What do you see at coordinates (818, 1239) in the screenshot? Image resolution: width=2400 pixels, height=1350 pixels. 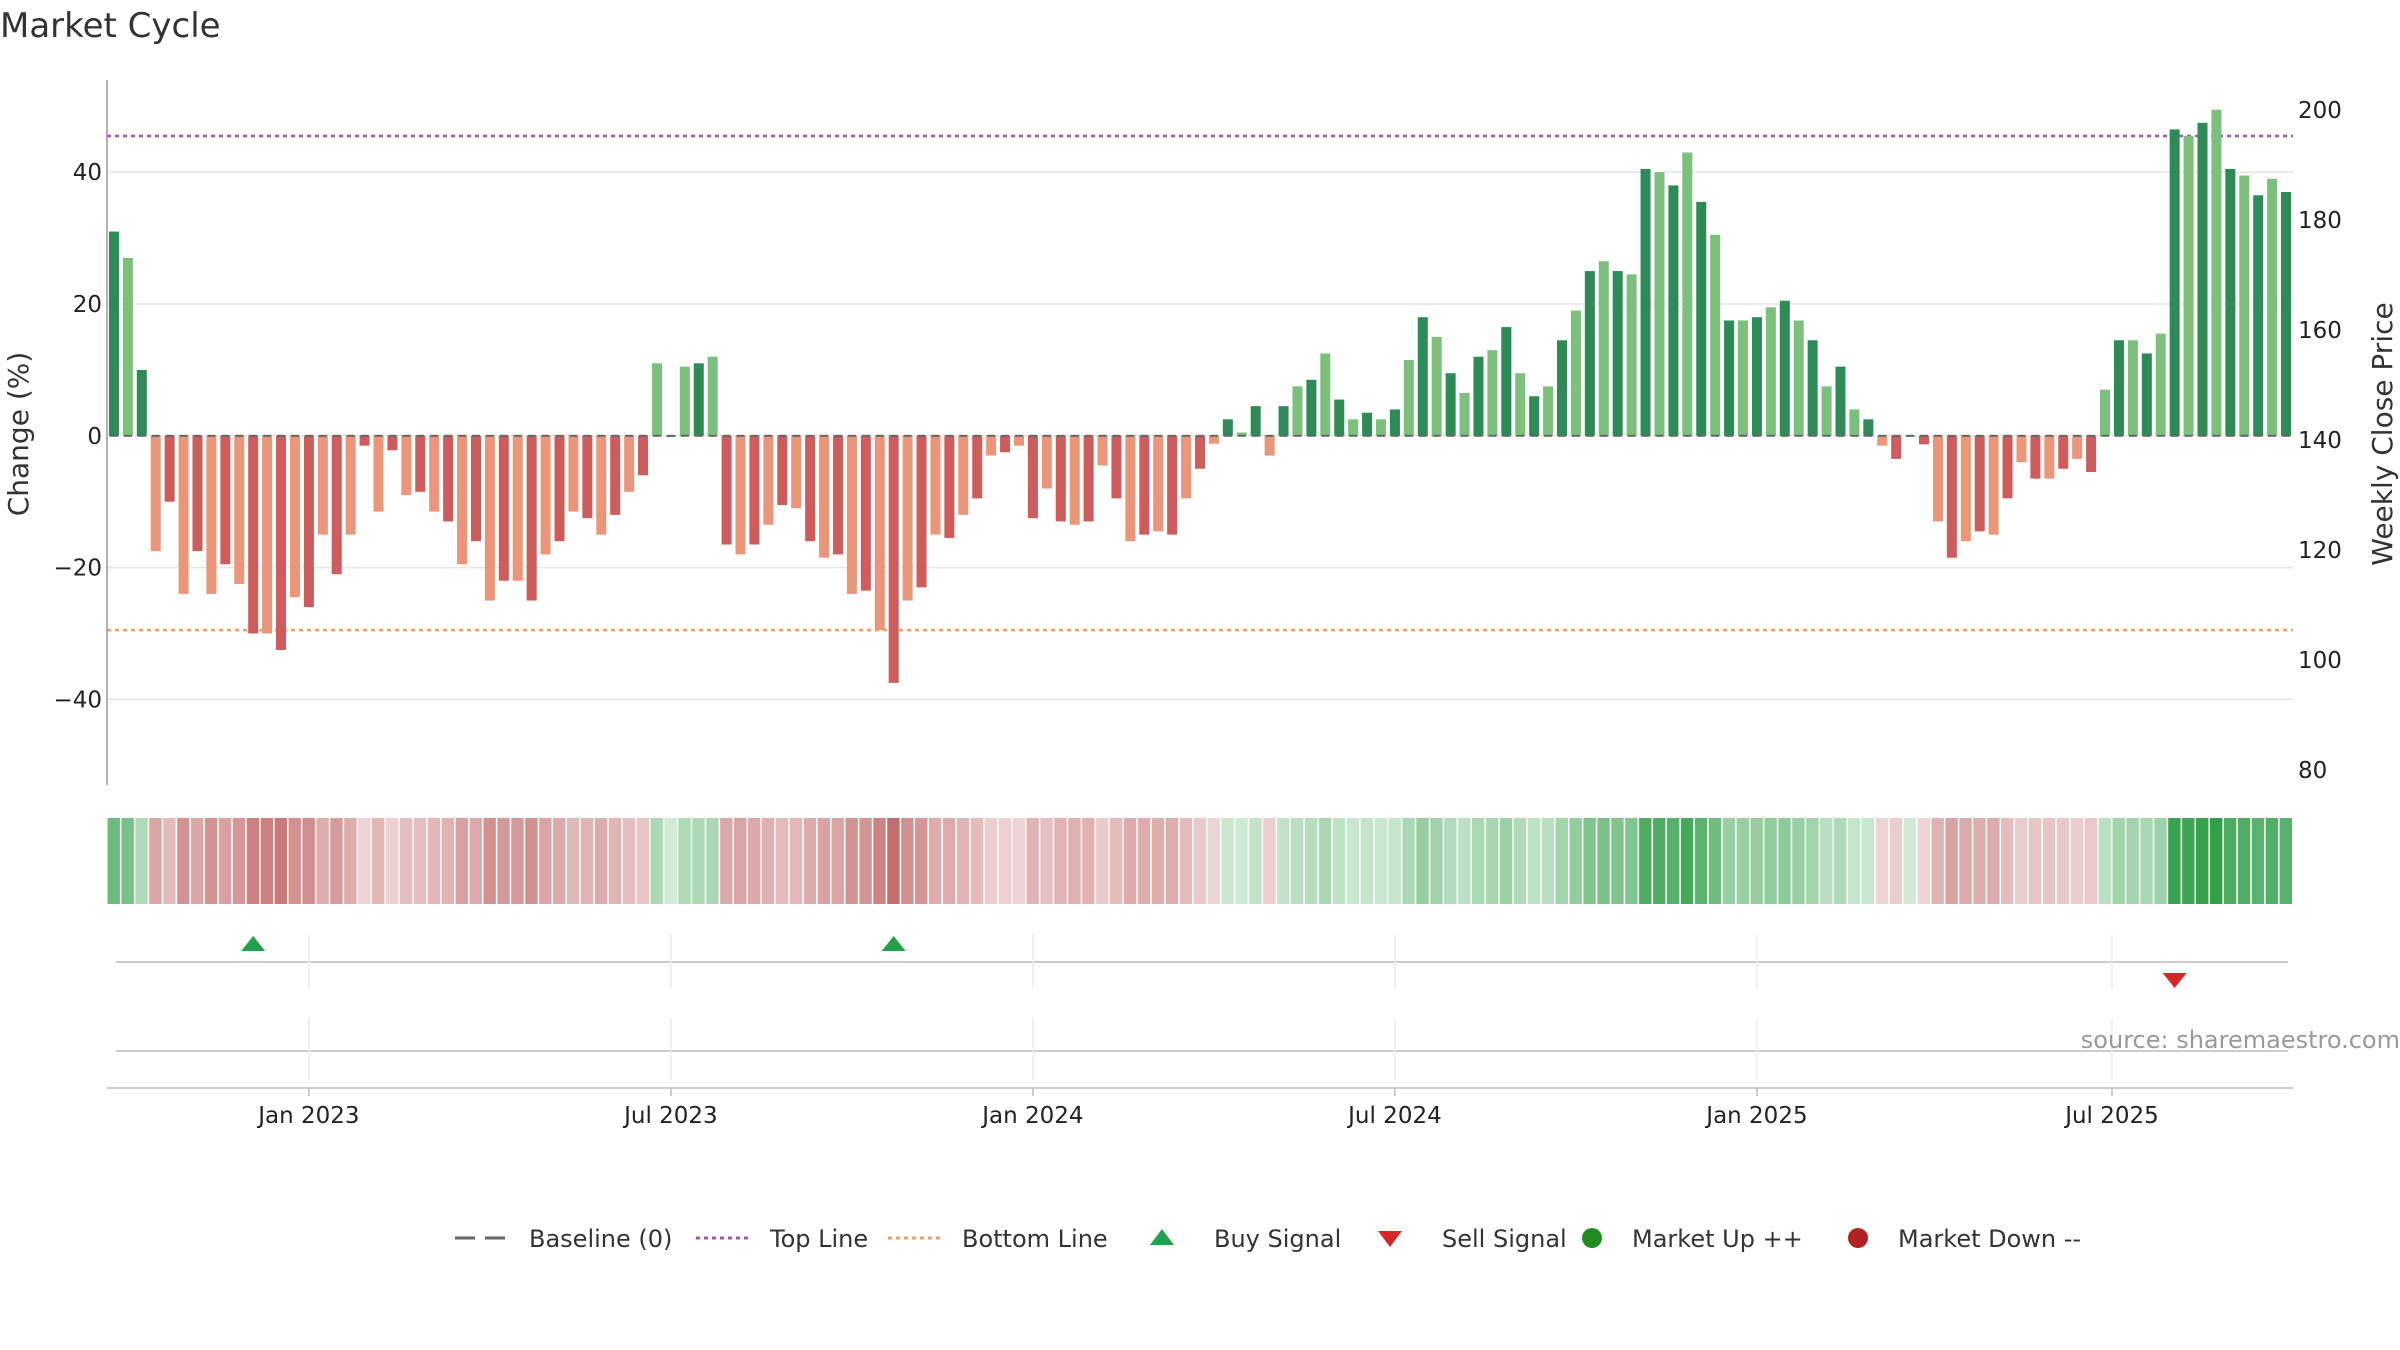 I see `legend-label: Top Line` at bounding box center [818, 1239].